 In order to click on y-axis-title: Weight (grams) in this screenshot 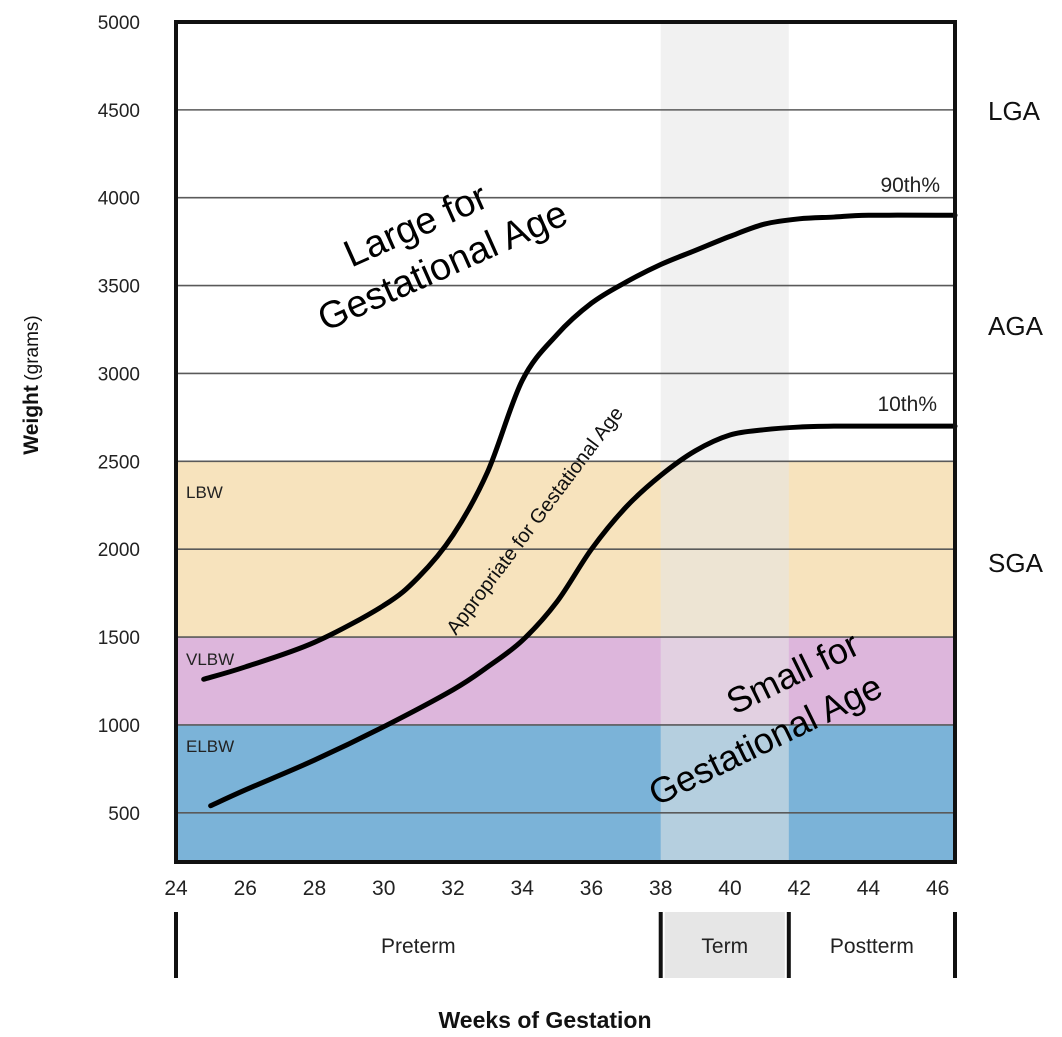, I will do `click(31, 385)`.